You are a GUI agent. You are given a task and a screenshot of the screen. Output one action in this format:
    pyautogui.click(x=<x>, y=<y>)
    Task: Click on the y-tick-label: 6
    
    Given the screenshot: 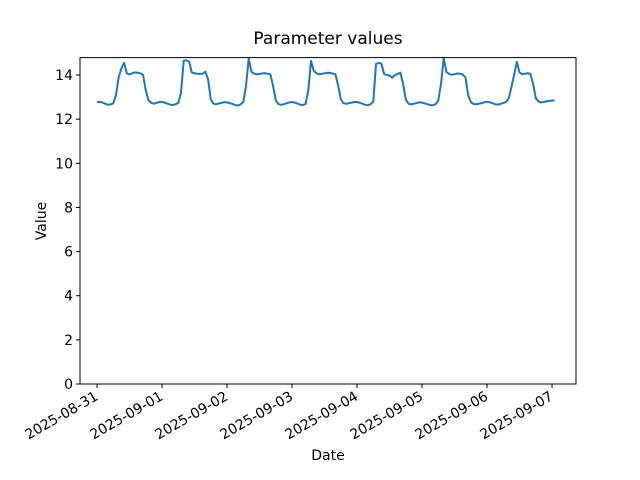 What is the action you would take?
    pyautogui.click(x=68, y=253)
    